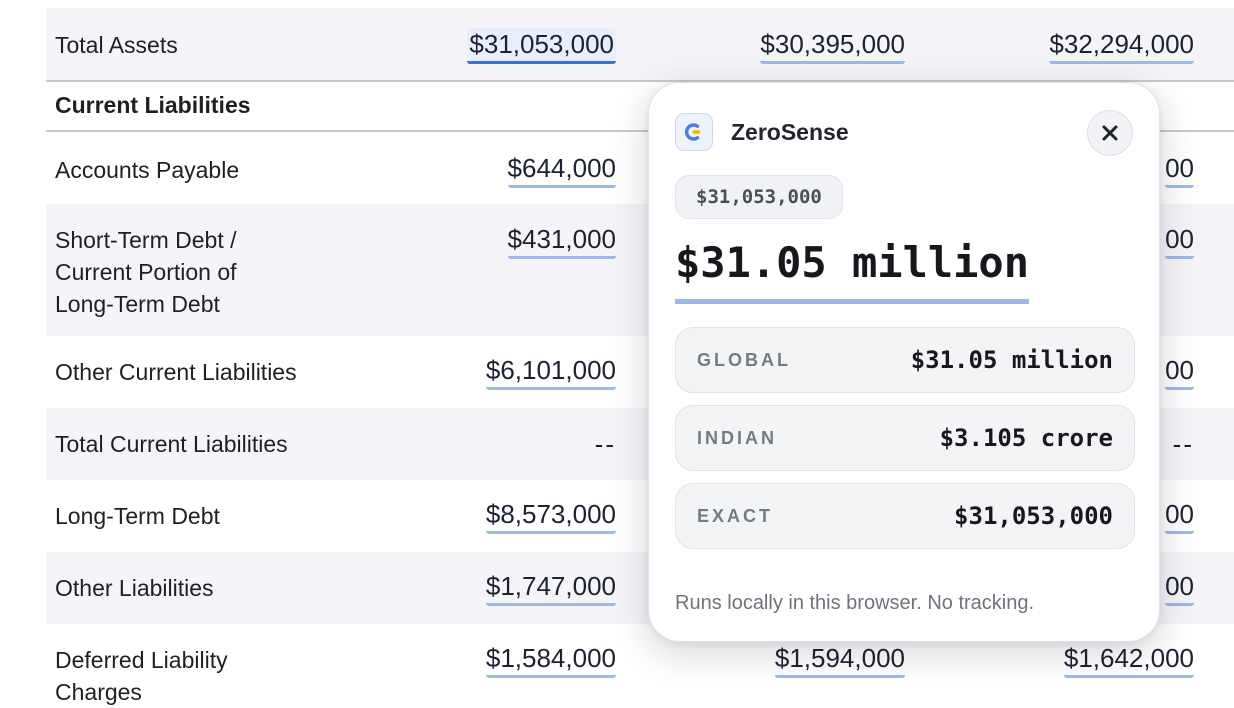 This screenshot has width=1234, height=708. I want to click on row-label-line: Current Portion of, so click(146, 272).